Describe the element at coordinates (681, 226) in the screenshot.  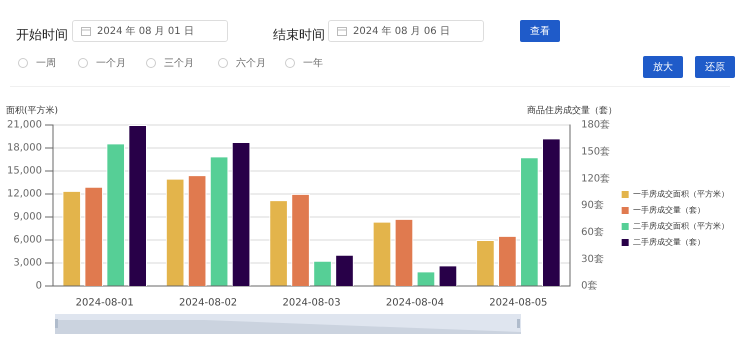
I see `legend-label: 二手房成交面积（平方米）` at that location.